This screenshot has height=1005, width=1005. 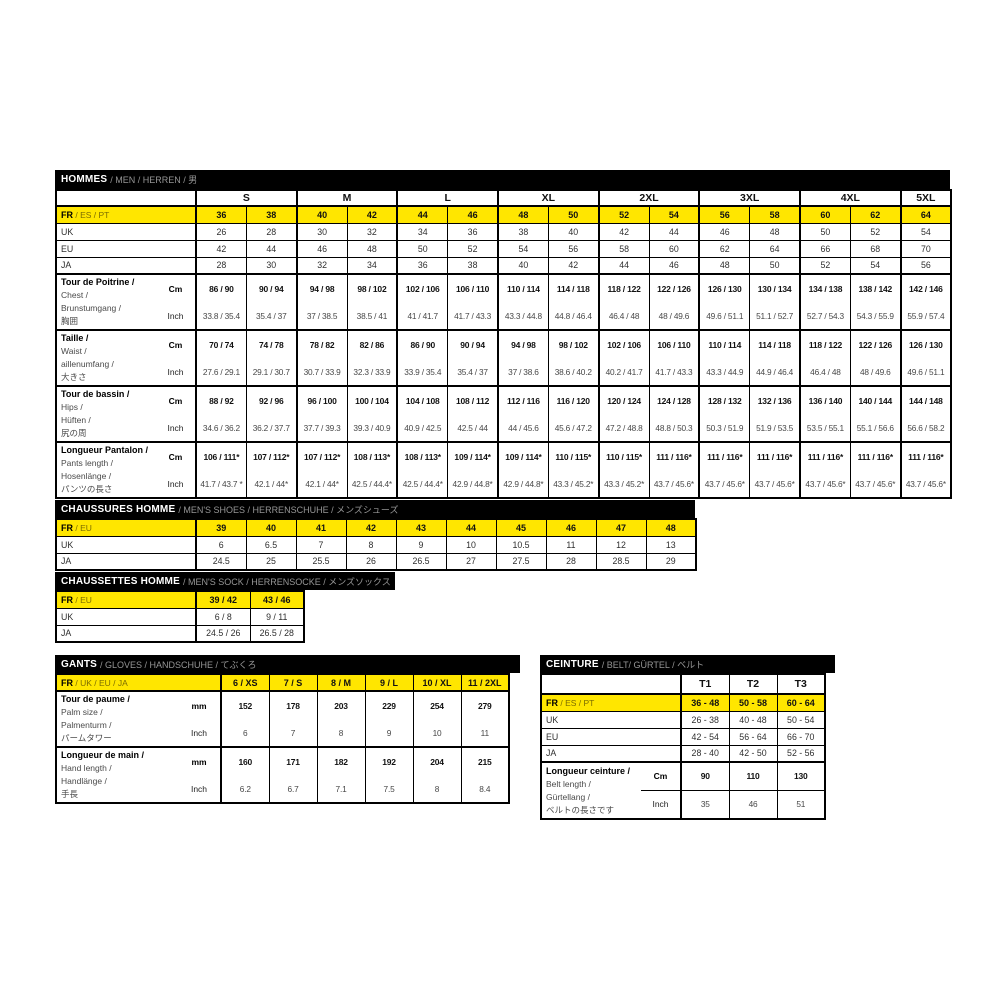 What do you see at coordinates (293, 682) in the screenshot?
I see `fr-size-cell: 7 / S` at bounding box center [293, 682].